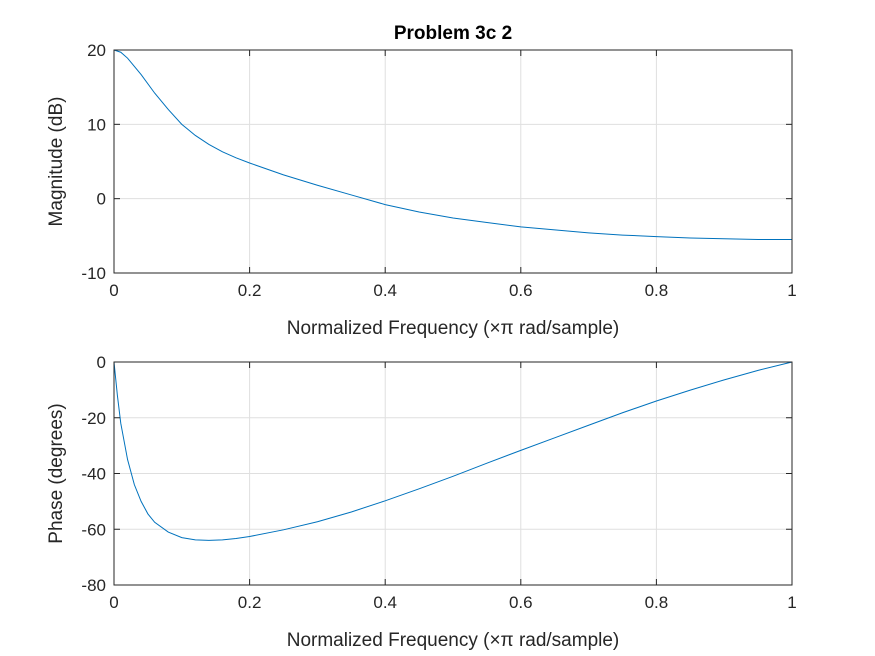 Image resolution: width=875 pixels, height=656 pixels. I want to click on magnitude-x-tick-label-0: 0, so click(113, 290).